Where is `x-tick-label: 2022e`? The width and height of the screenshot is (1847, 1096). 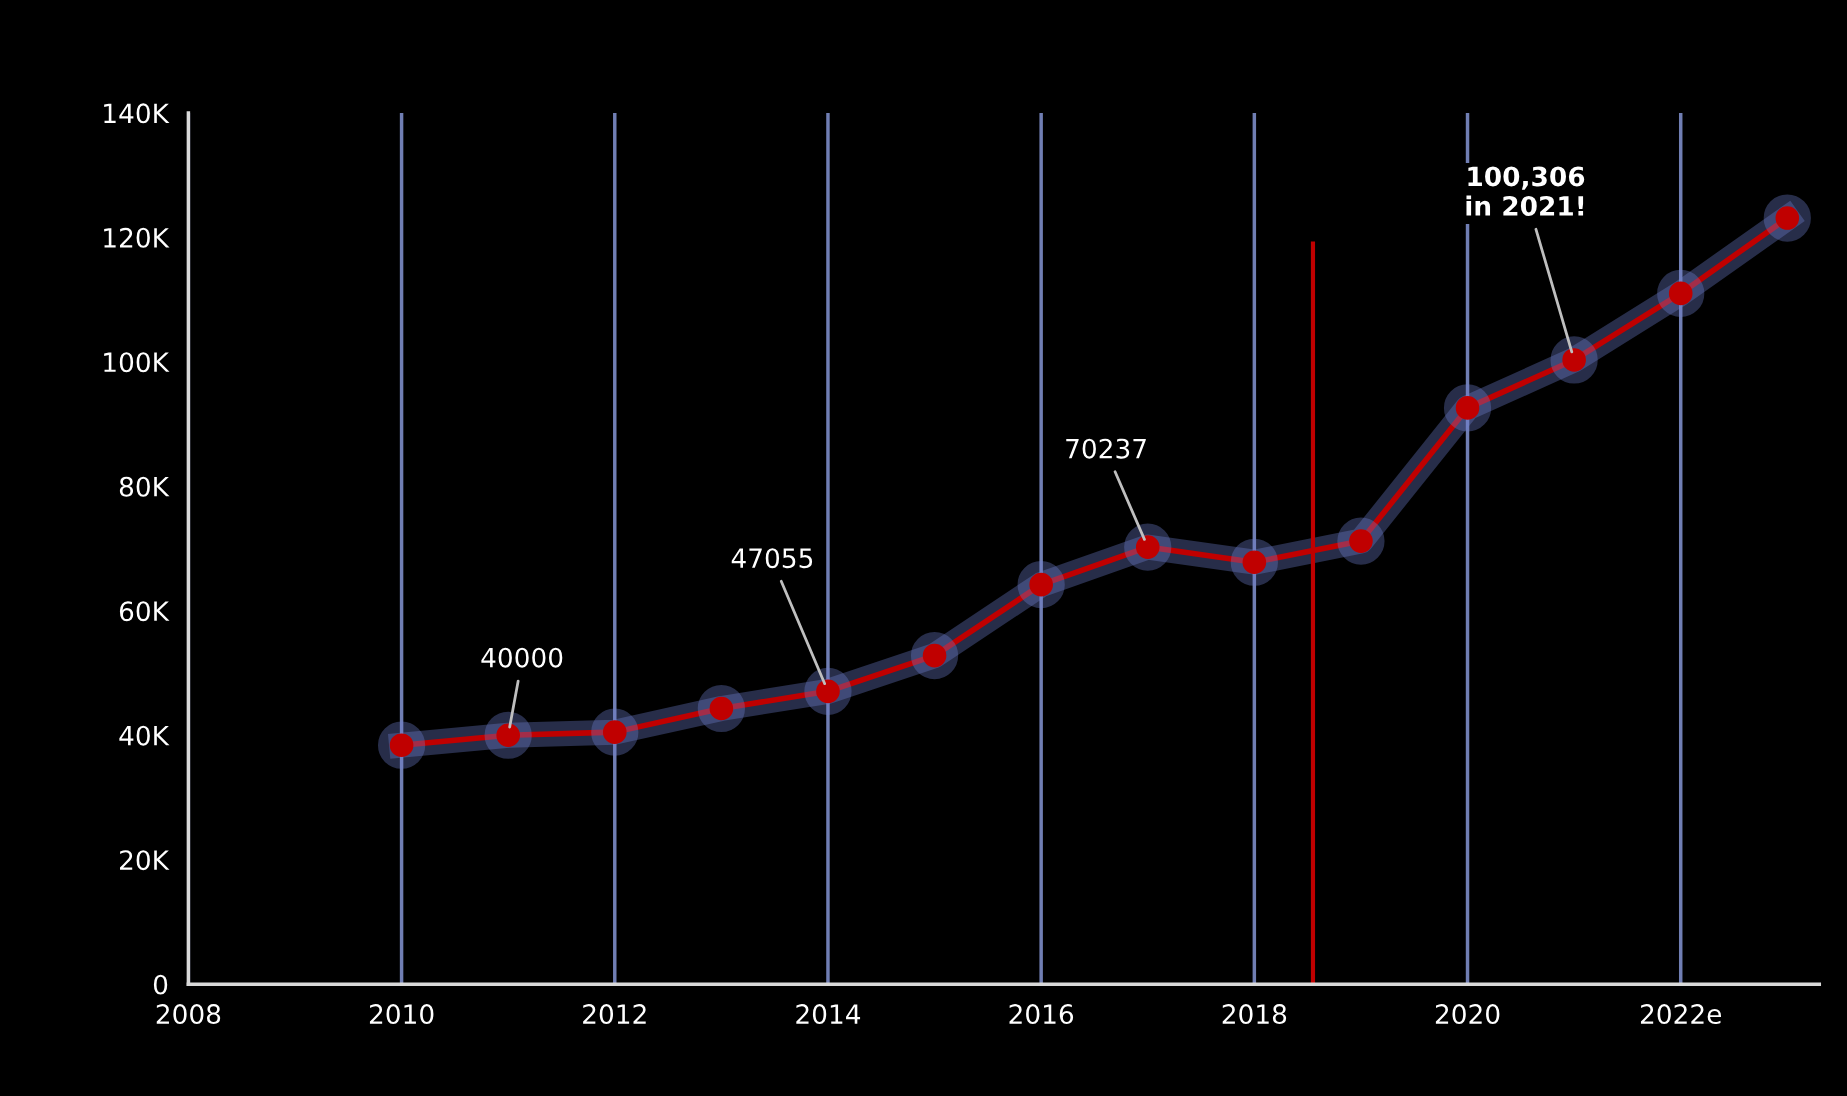 x-tick-label: 2022e is located at coordinates (1681, 1014).